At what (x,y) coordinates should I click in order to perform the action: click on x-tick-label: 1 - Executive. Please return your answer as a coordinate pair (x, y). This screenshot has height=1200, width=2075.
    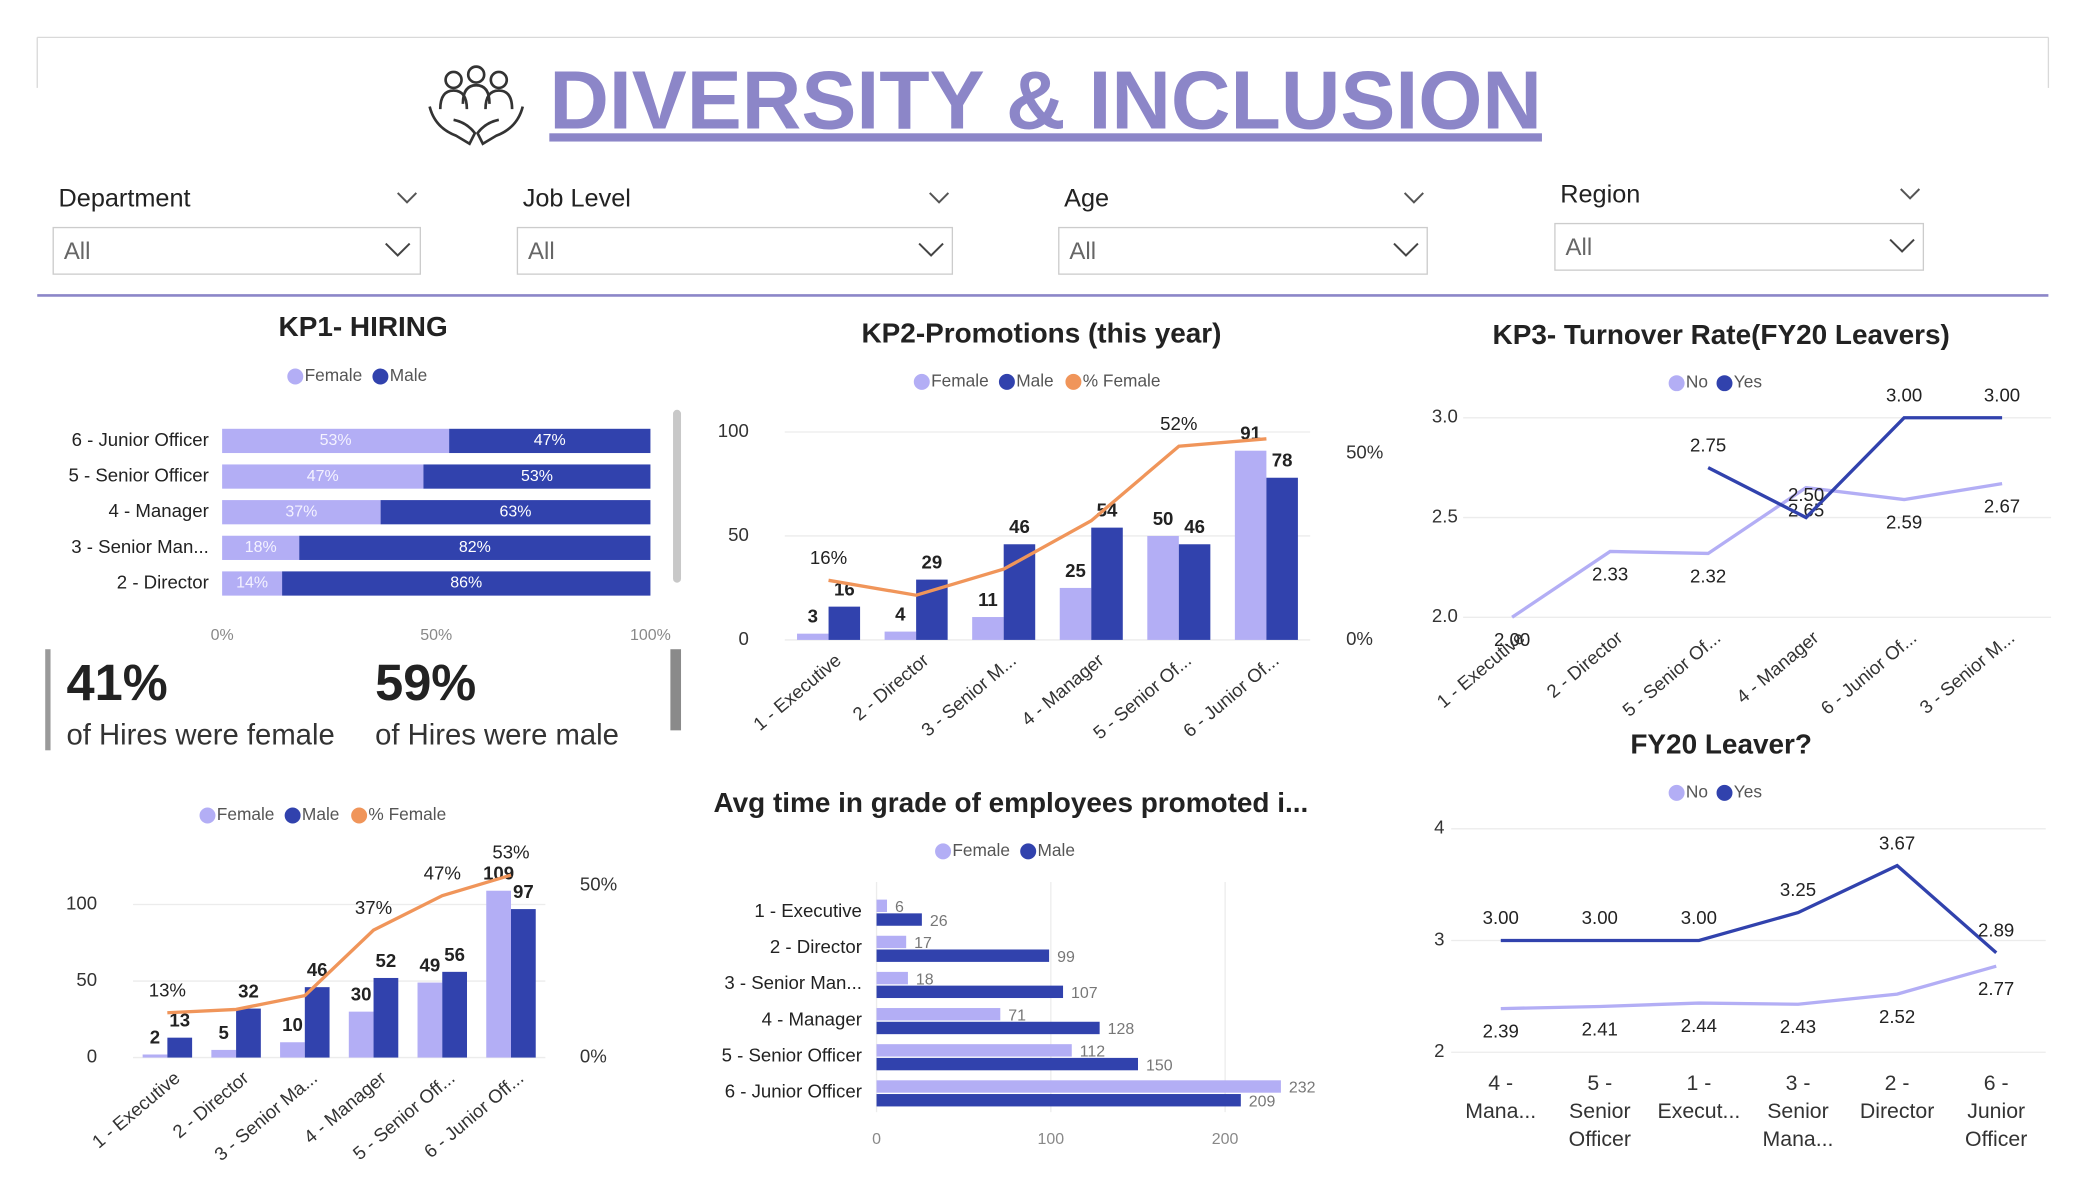
    Looking at the image, I should click on (797, 691).